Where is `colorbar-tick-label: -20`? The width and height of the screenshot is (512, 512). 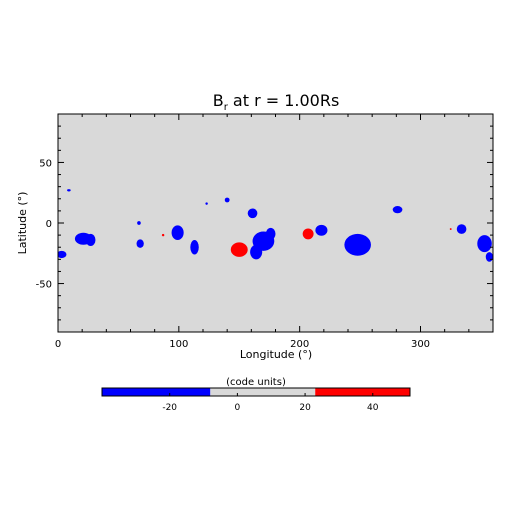 colorbar-tick-label: -20 is located at coordinates (169, 408).